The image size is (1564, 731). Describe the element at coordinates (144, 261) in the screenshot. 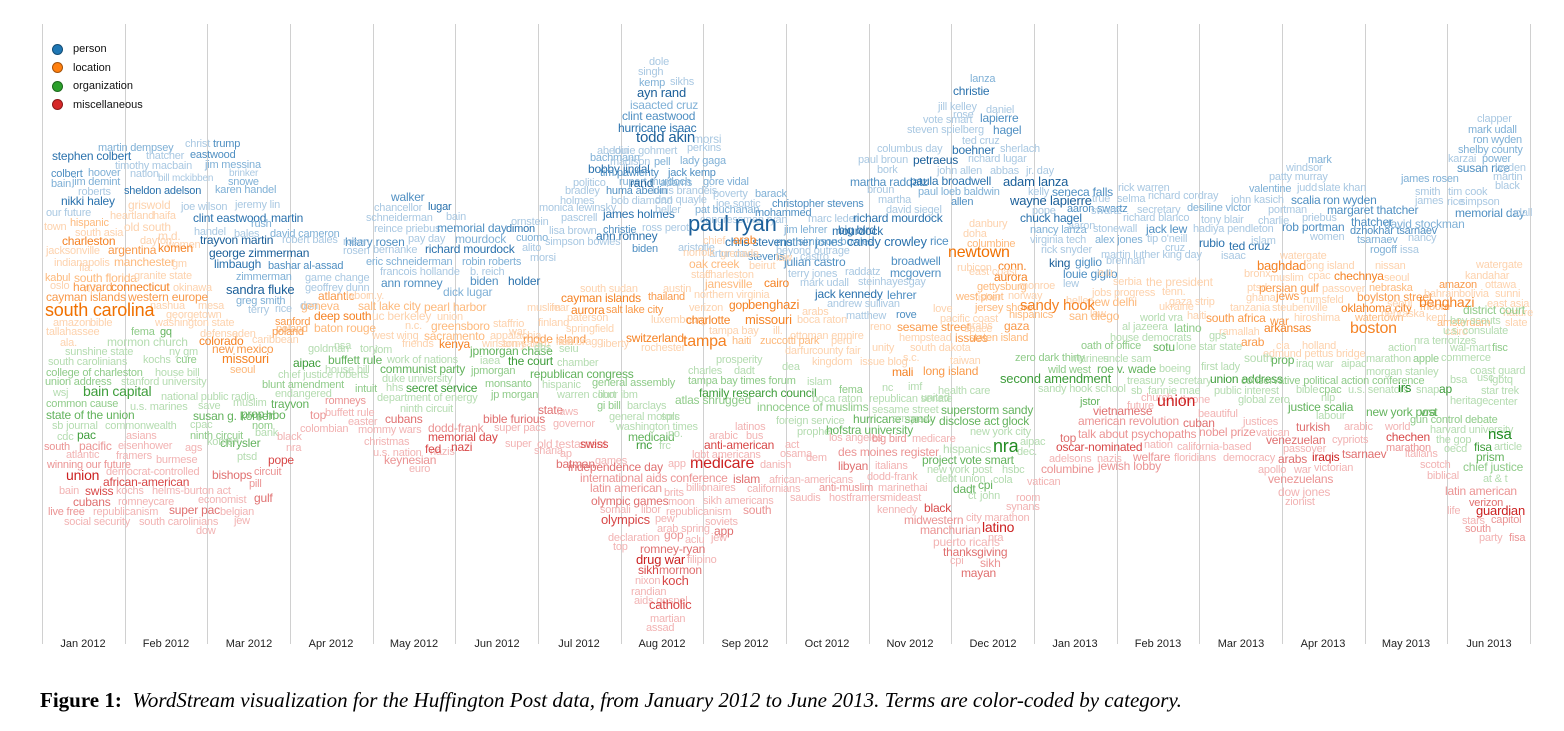

I see `word-term-location: manchester` at that location.